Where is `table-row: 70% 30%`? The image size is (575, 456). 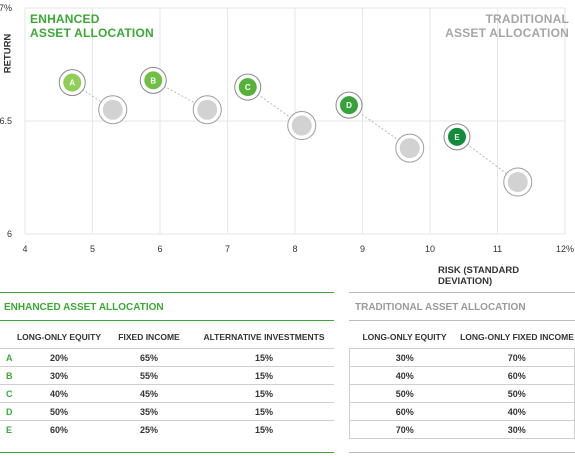
table-row: 70% 30% is located at coordinates (462, 429).